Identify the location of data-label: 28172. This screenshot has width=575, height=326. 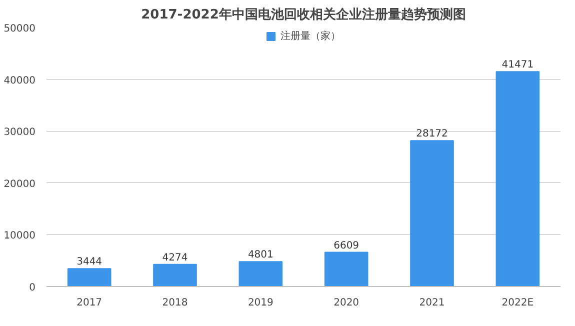
(432, 134).